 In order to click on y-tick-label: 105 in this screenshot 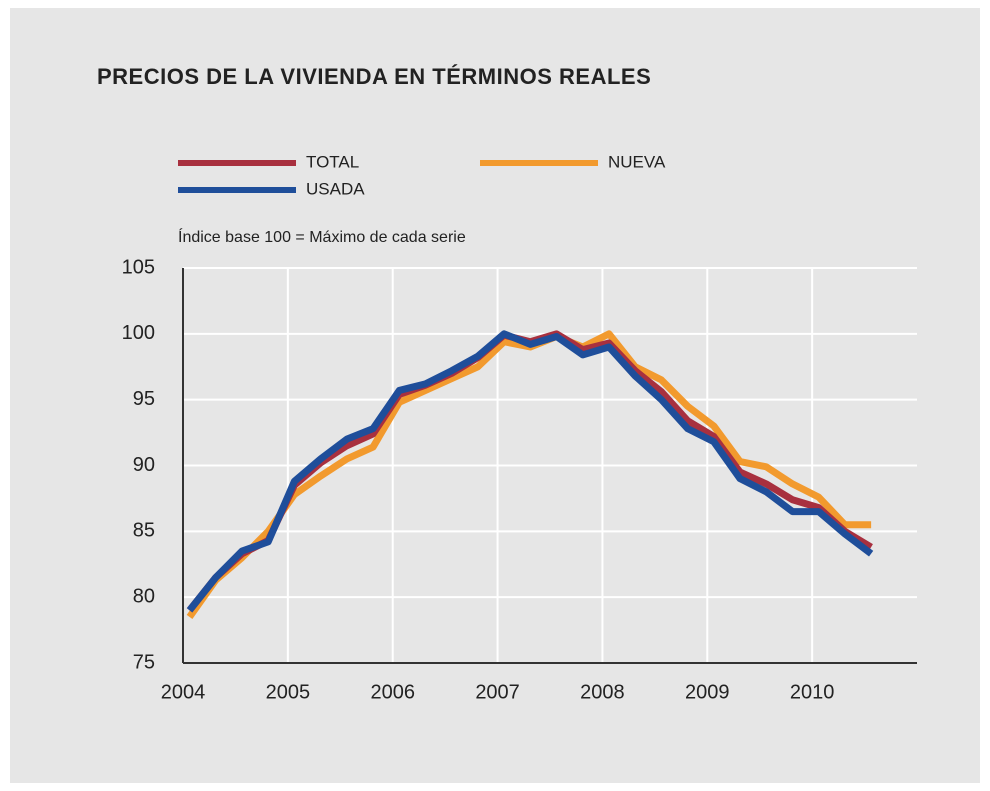, I will do `click(138, 267)`.